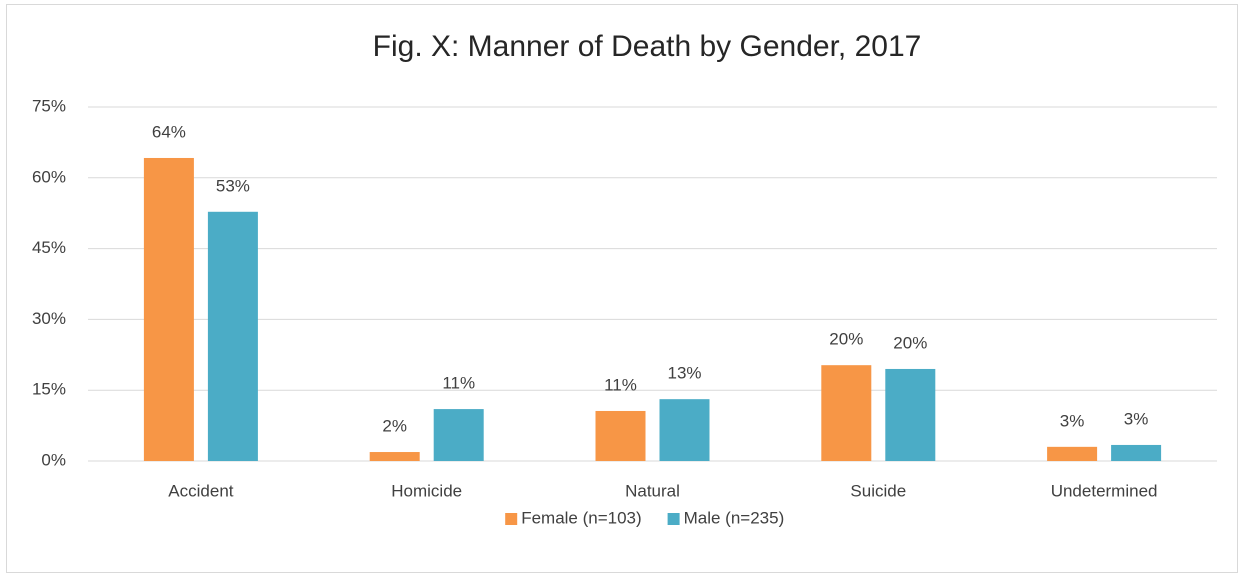 The height and width of the screenshot is (577, 1244). I want to click on x-tick-label: Natural, so click(652, 490).